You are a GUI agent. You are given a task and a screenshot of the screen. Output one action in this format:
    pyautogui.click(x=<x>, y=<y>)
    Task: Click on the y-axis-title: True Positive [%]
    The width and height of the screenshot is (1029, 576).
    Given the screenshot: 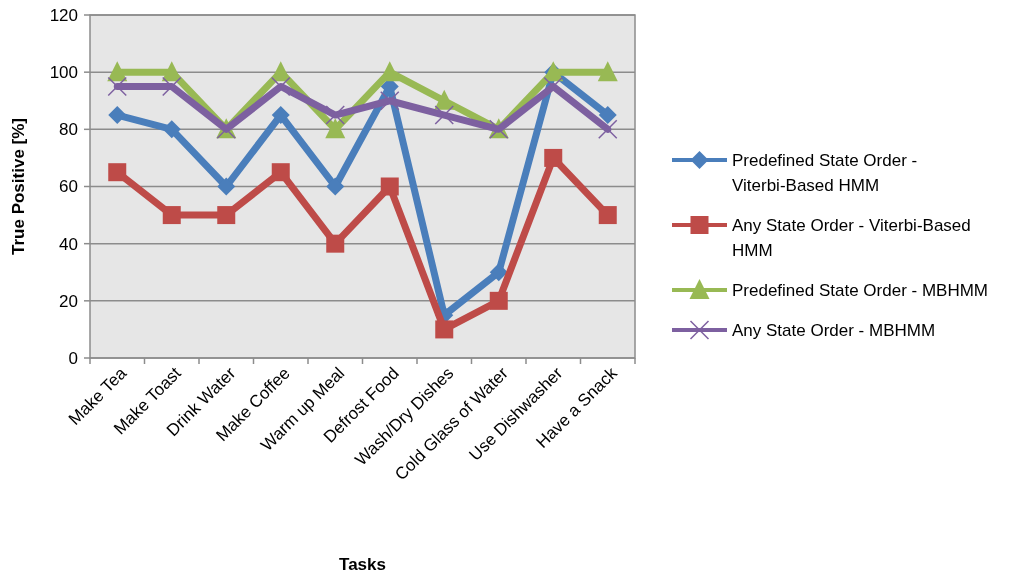 What is the action you would take?
    pyautogui.click(x=18, y=186)
    